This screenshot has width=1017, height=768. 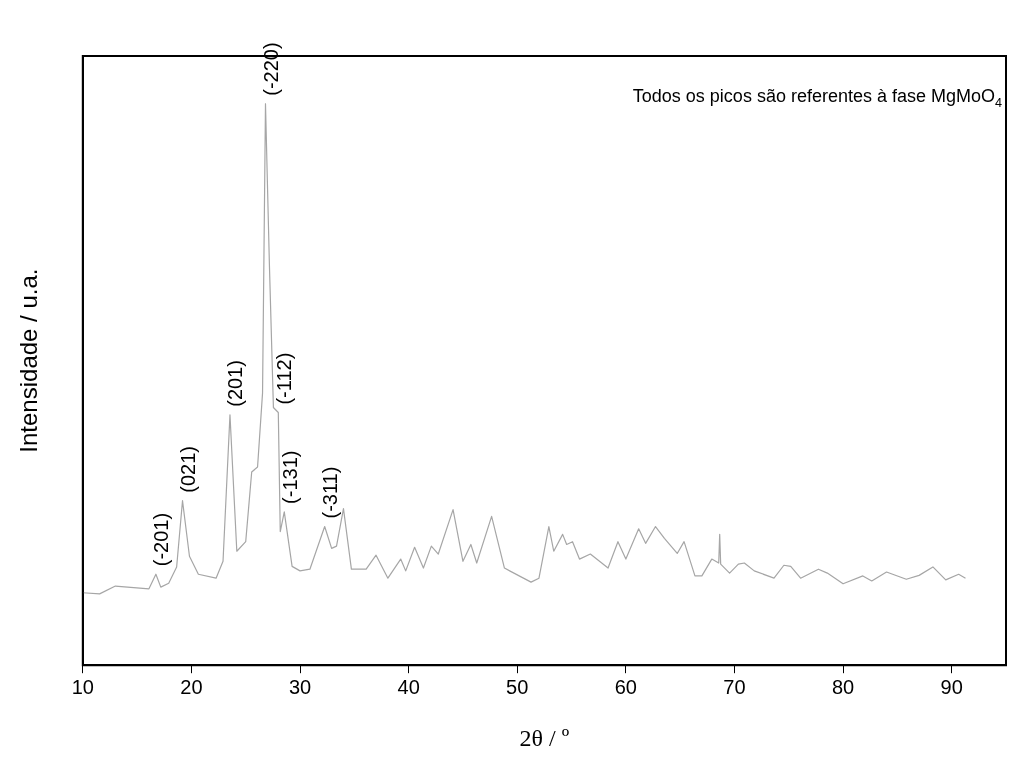 I want to click on y-axis-title: Intensidade / u.a., so click(x=29, y=360).